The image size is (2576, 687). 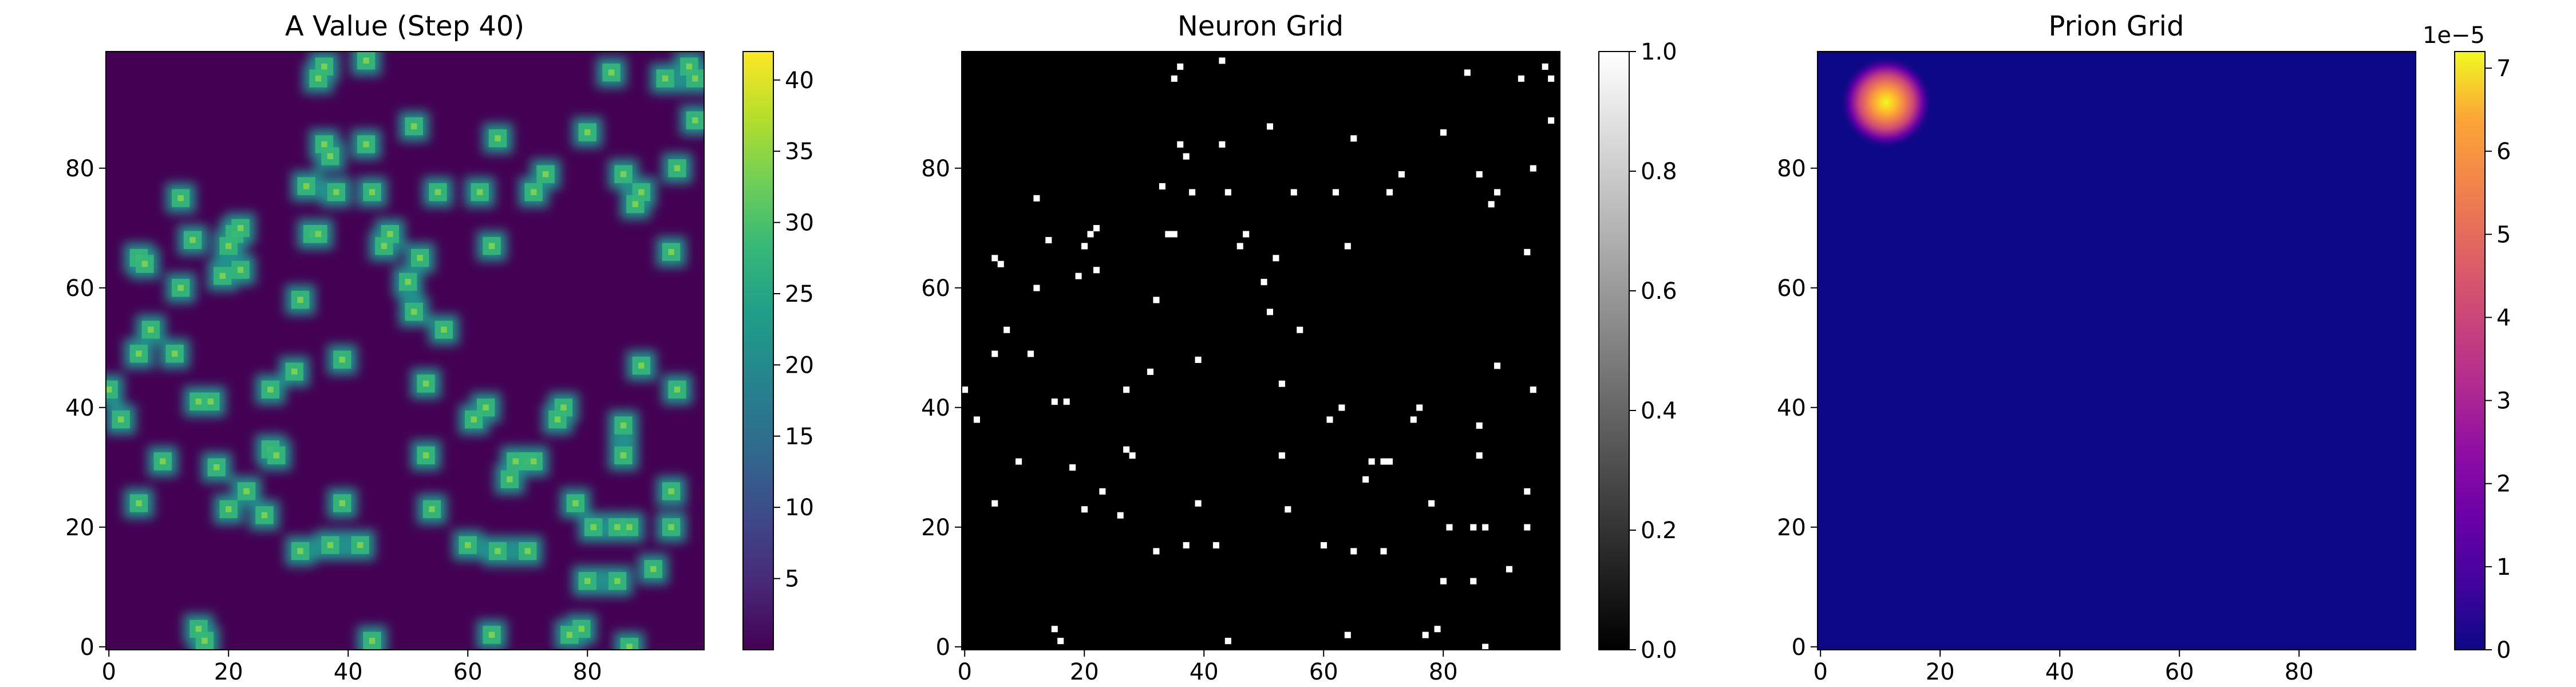 What do you see at coordinates (468, 672) in the screenshot?
I see `x-tick-label: 60` at bounding box center [468, 672].